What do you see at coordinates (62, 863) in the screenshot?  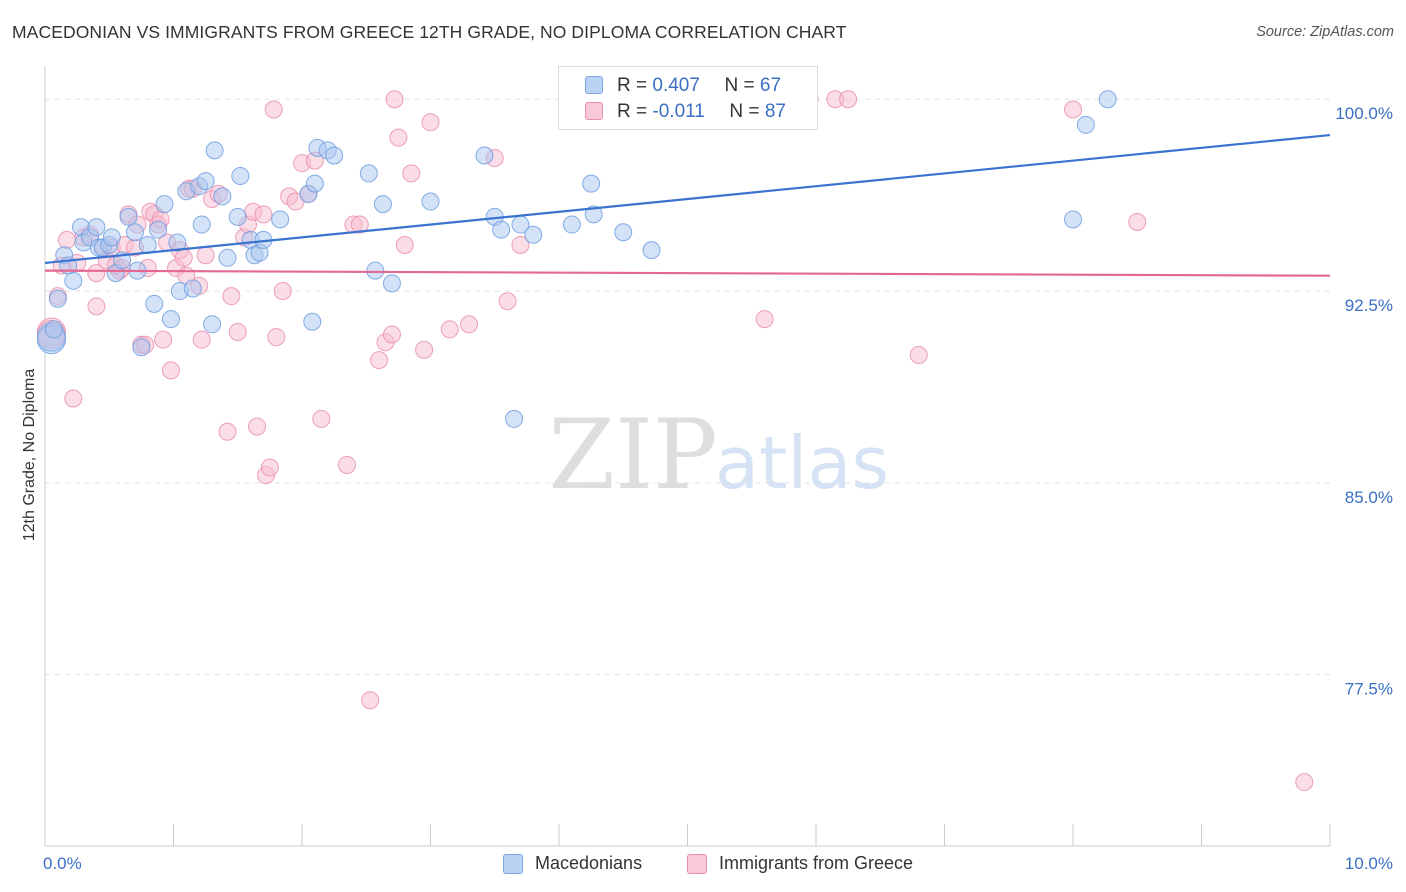 I see `x-tick-label-min: 0.0%` at bounding box center [62, 863].